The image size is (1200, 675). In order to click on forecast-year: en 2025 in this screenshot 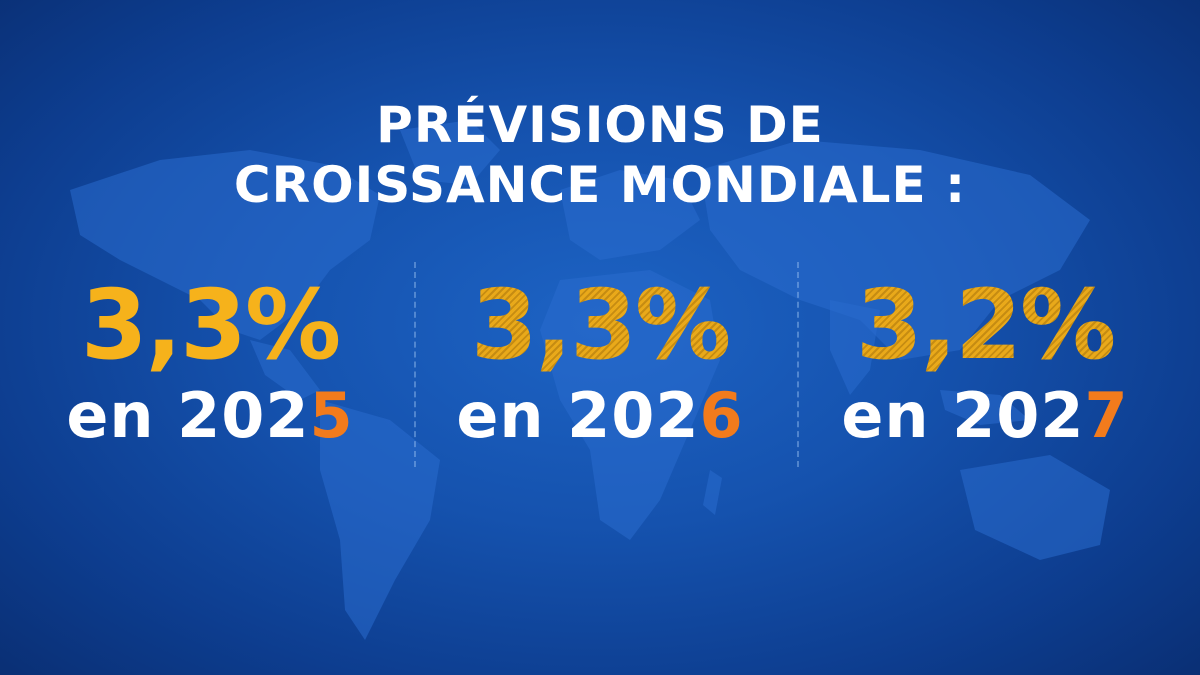, I will do `click(210, 416)`.